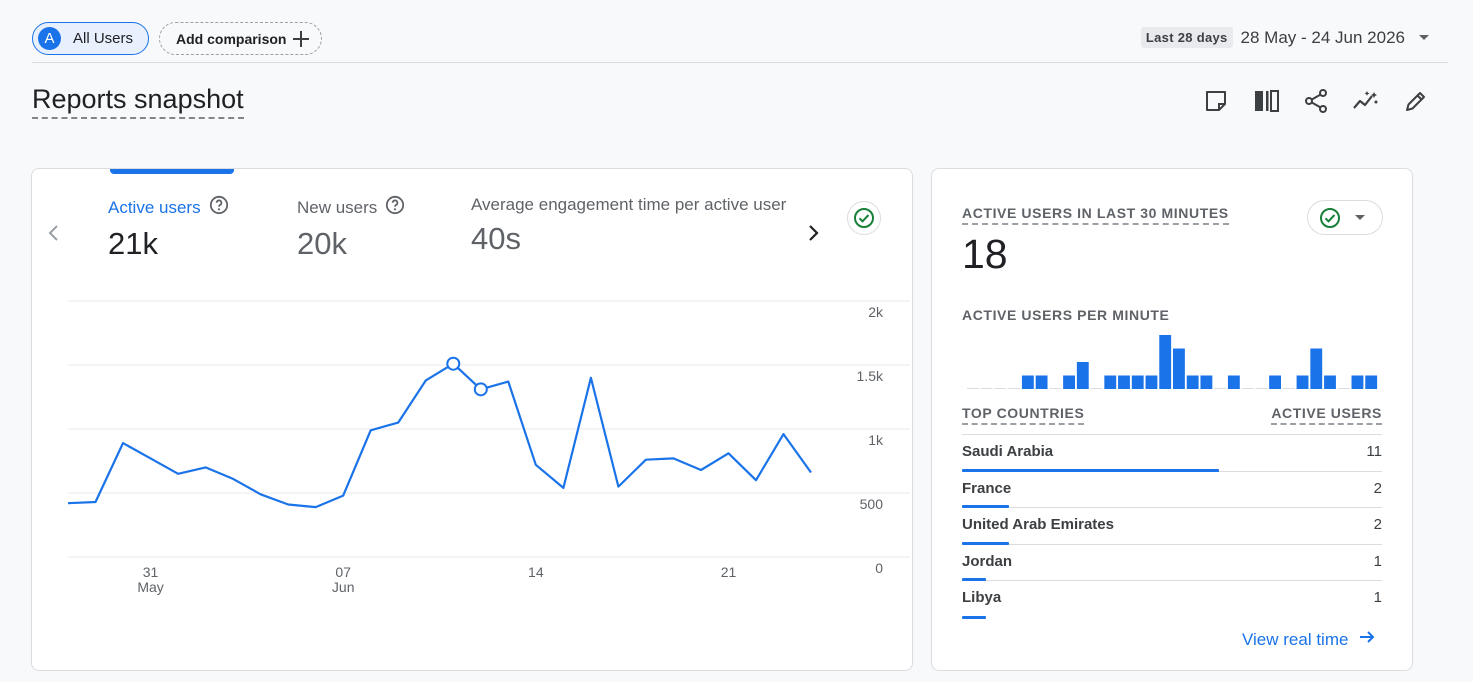  Describe the element at coordinates (1316, 101) in the screenshot. I see `share-icon` at that location.